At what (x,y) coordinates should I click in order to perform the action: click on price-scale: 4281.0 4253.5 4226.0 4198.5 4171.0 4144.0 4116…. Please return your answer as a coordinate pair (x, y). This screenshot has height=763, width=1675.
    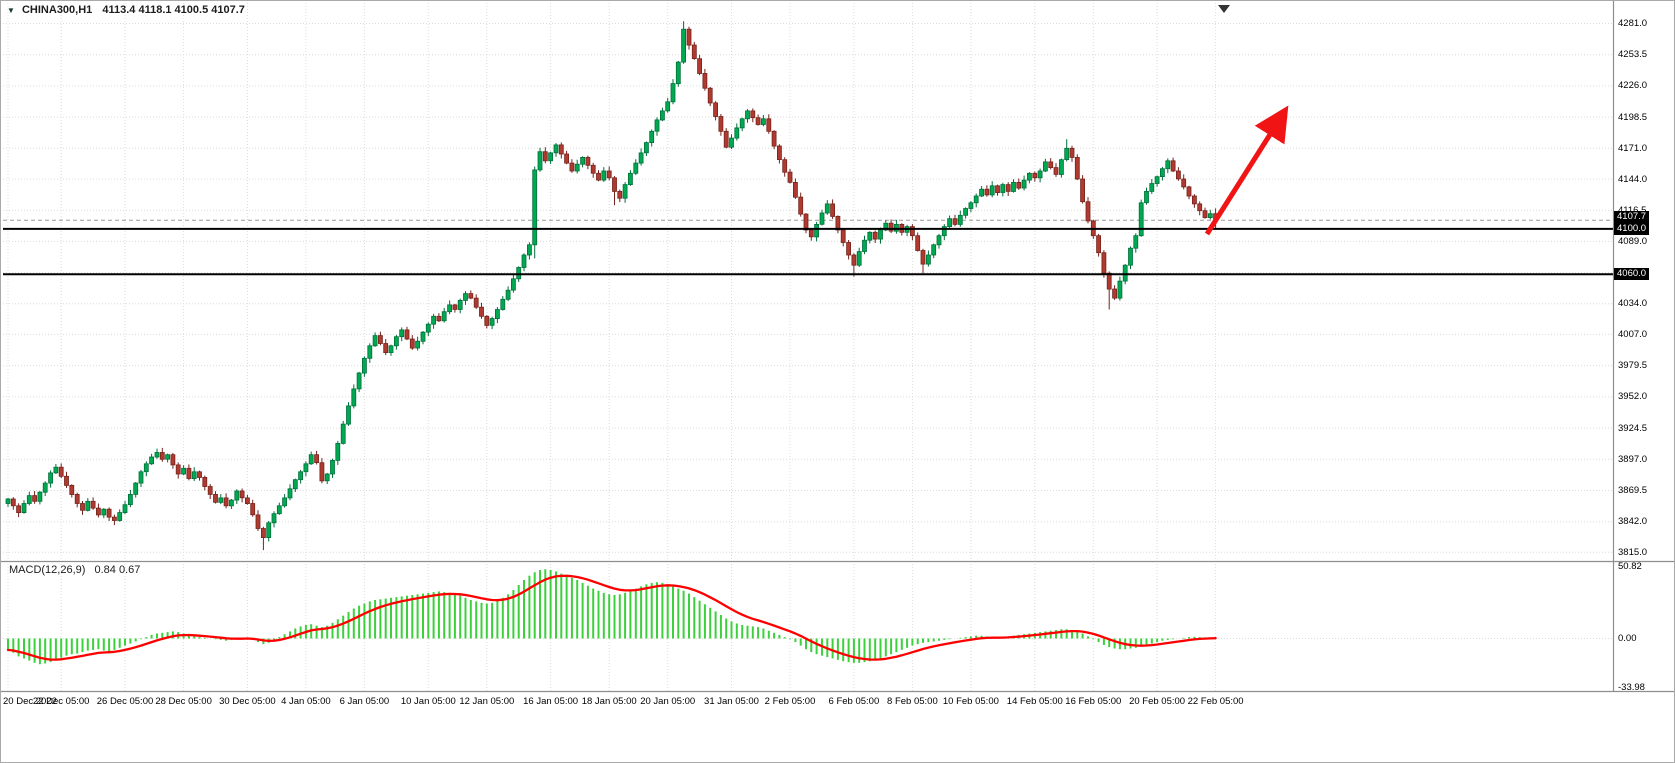
    Looking at the image, I should click on (1644, 357).